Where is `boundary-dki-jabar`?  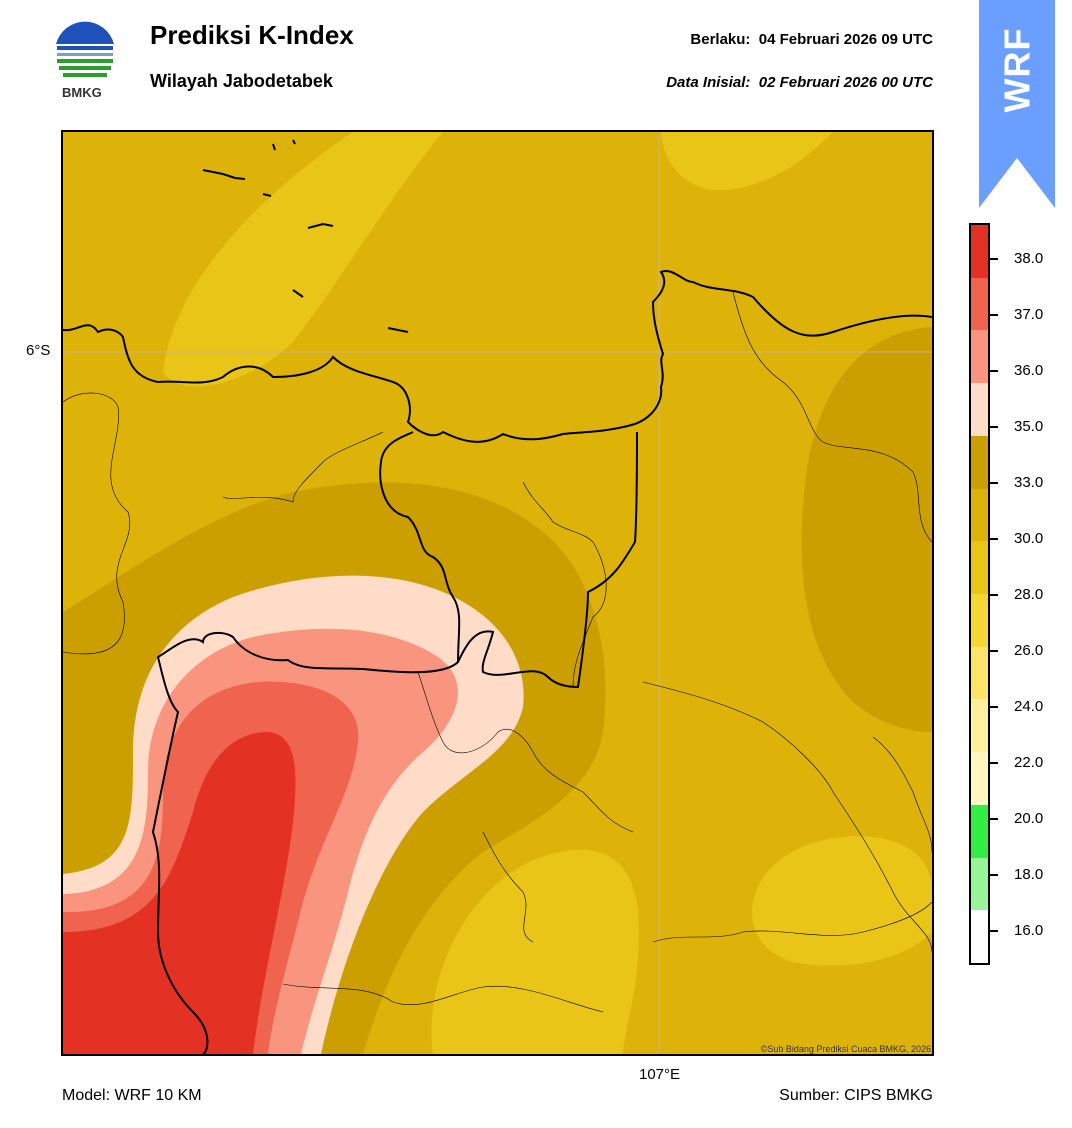 boundary-dki-jabar is located at coordinates (547, 560).